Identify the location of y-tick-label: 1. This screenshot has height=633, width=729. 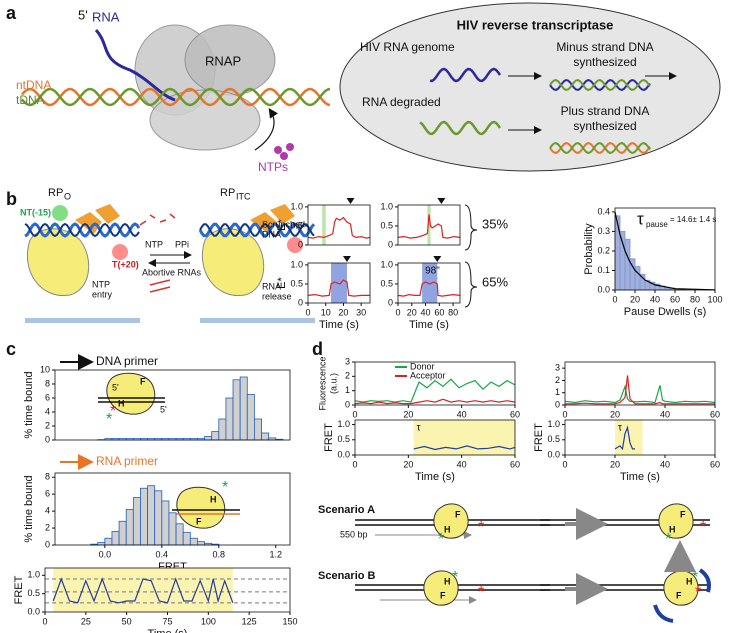
(347, 390).